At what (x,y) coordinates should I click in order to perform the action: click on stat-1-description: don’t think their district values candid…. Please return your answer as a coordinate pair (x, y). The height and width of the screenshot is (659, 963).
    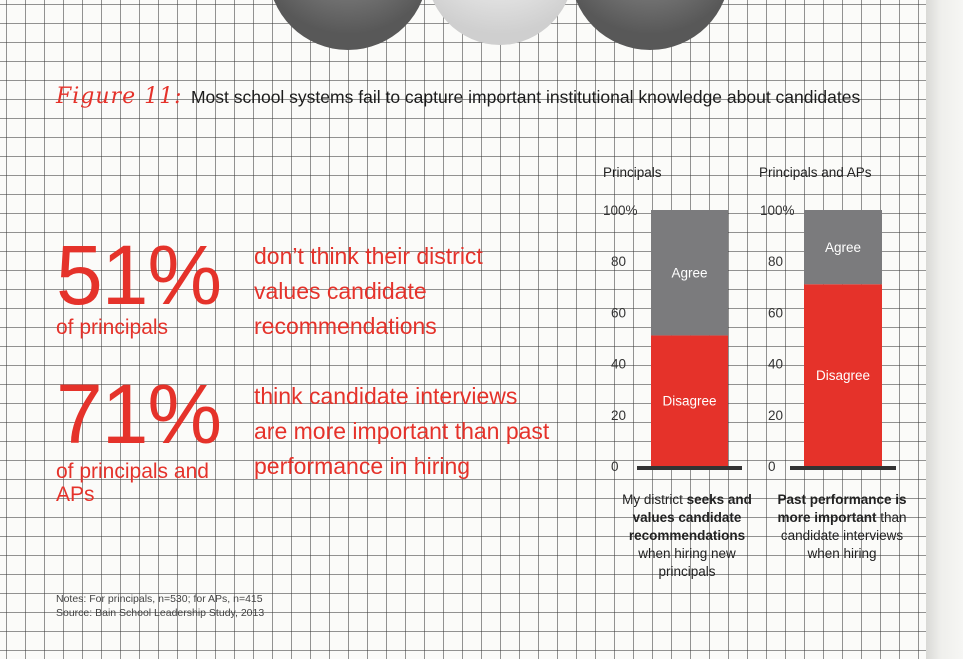
    Looking at the image, I should click on (368, 291).